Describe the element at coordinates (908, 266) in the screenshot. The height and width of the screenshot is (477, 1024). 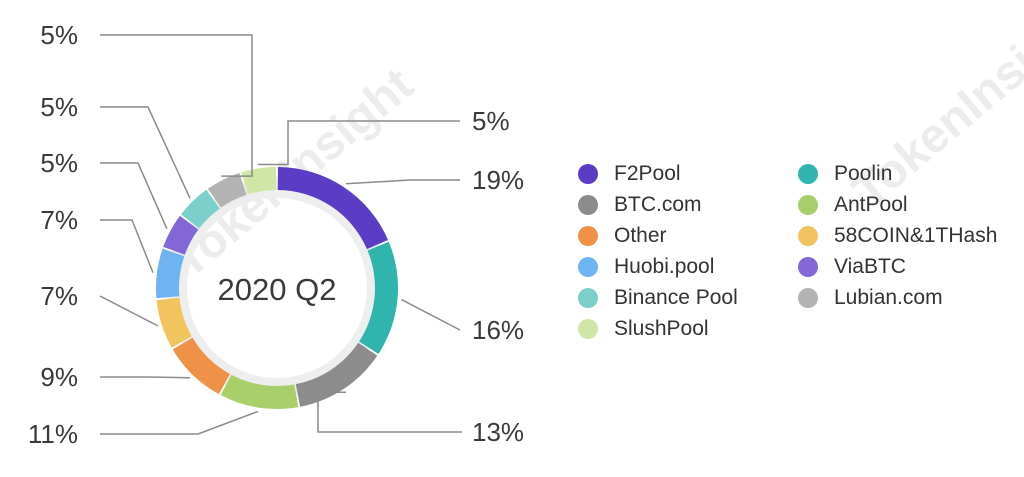
I see `legend-item-viabtc: ViaBTC` at that location.